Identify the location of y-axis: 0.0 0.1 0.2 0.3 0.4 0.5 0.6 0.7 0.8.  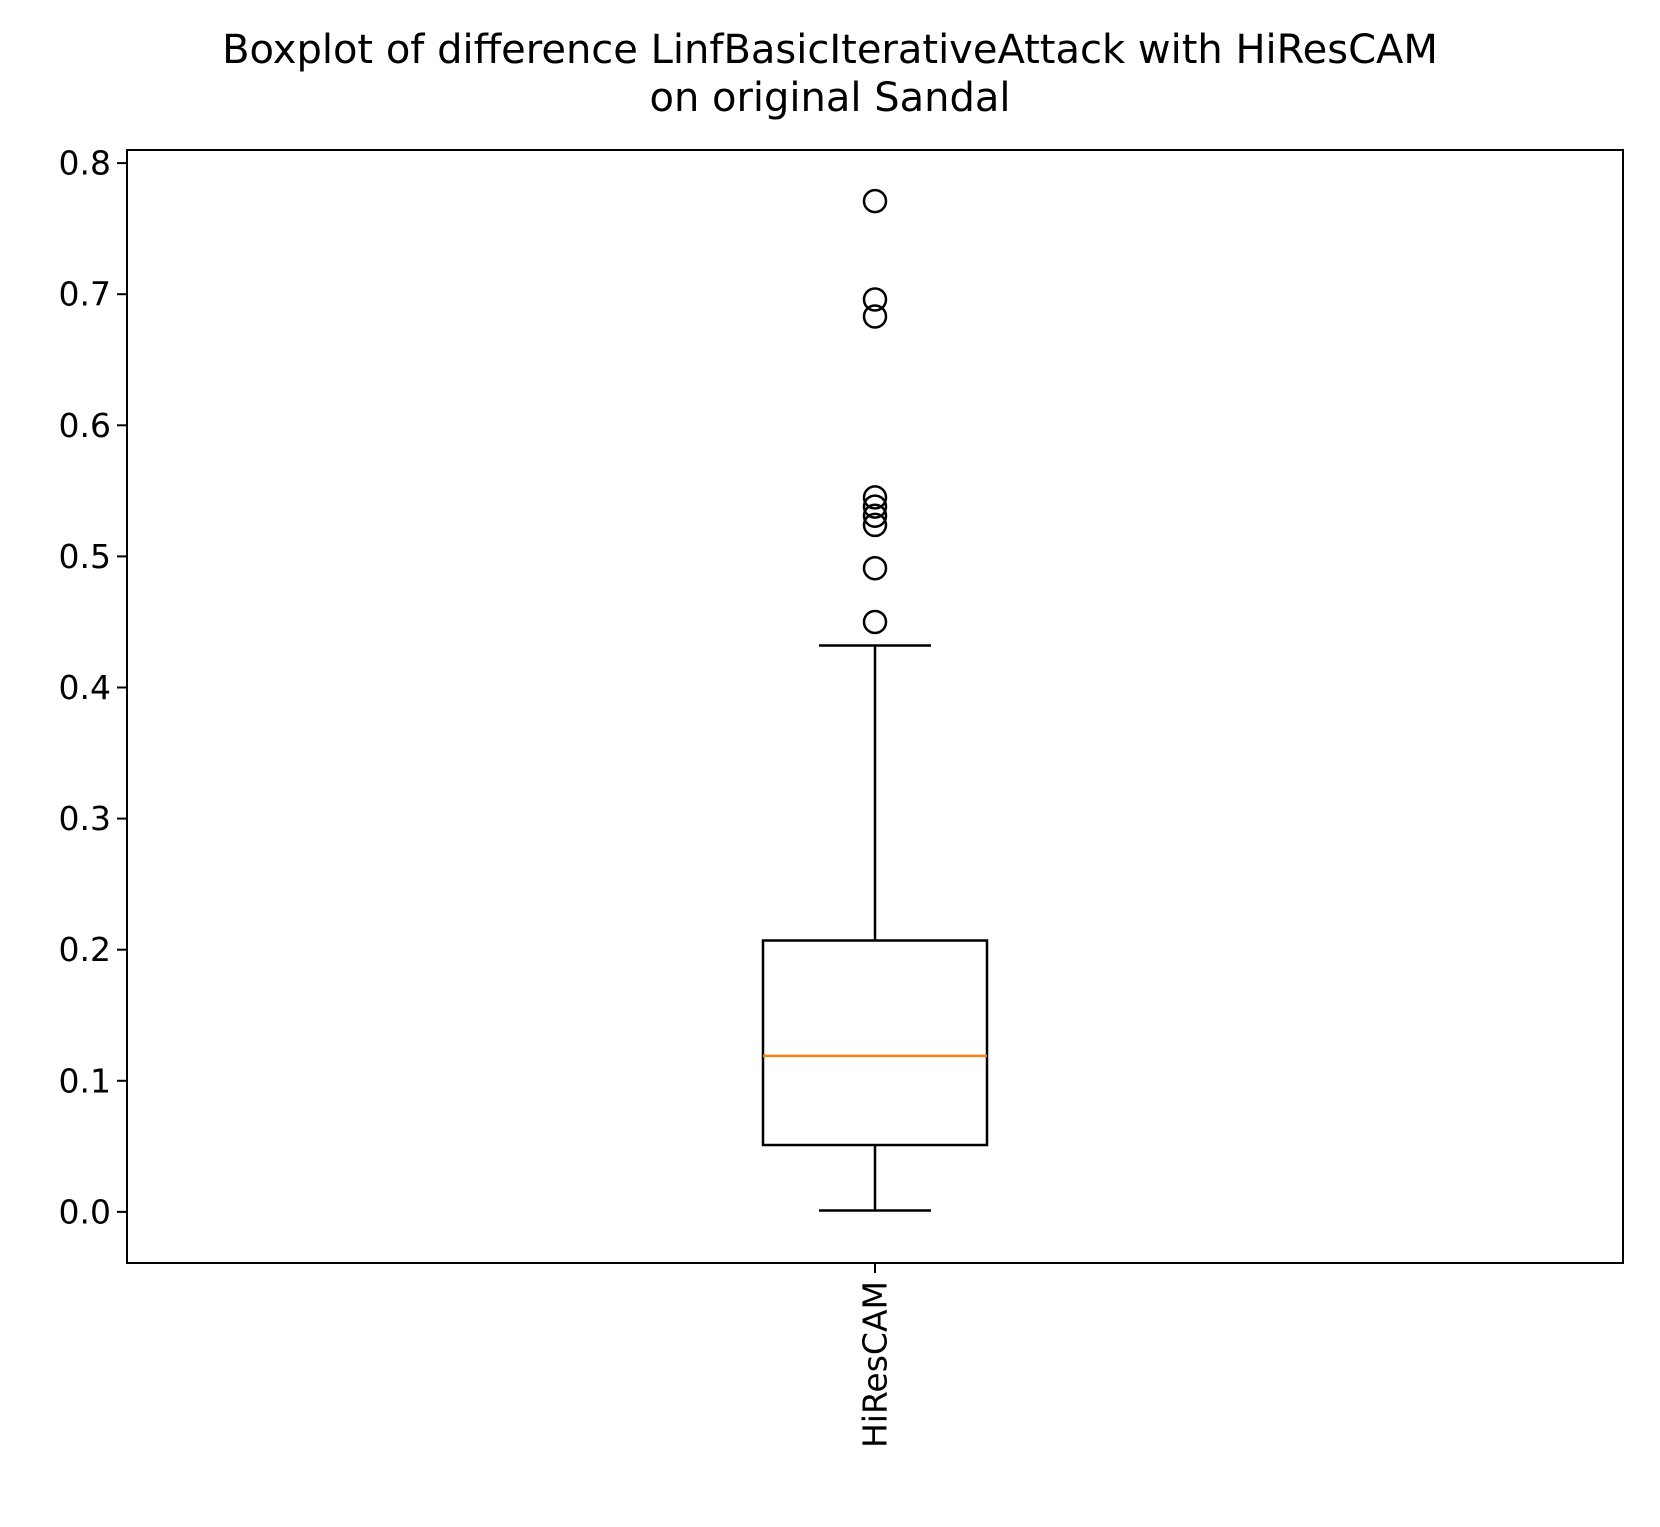
(93, 687).